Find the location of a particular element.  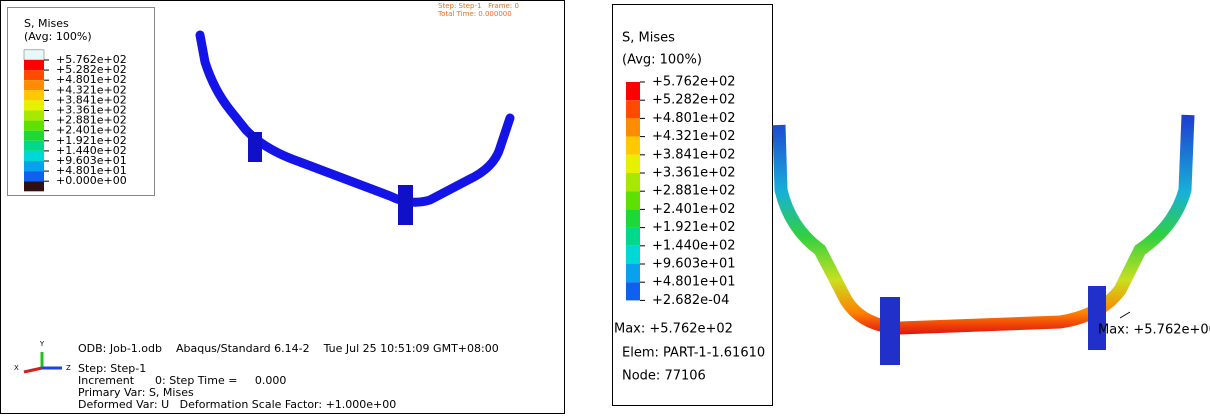

max-annotation: Max: +5.762e+002 is located at coordinates (1154, 330).